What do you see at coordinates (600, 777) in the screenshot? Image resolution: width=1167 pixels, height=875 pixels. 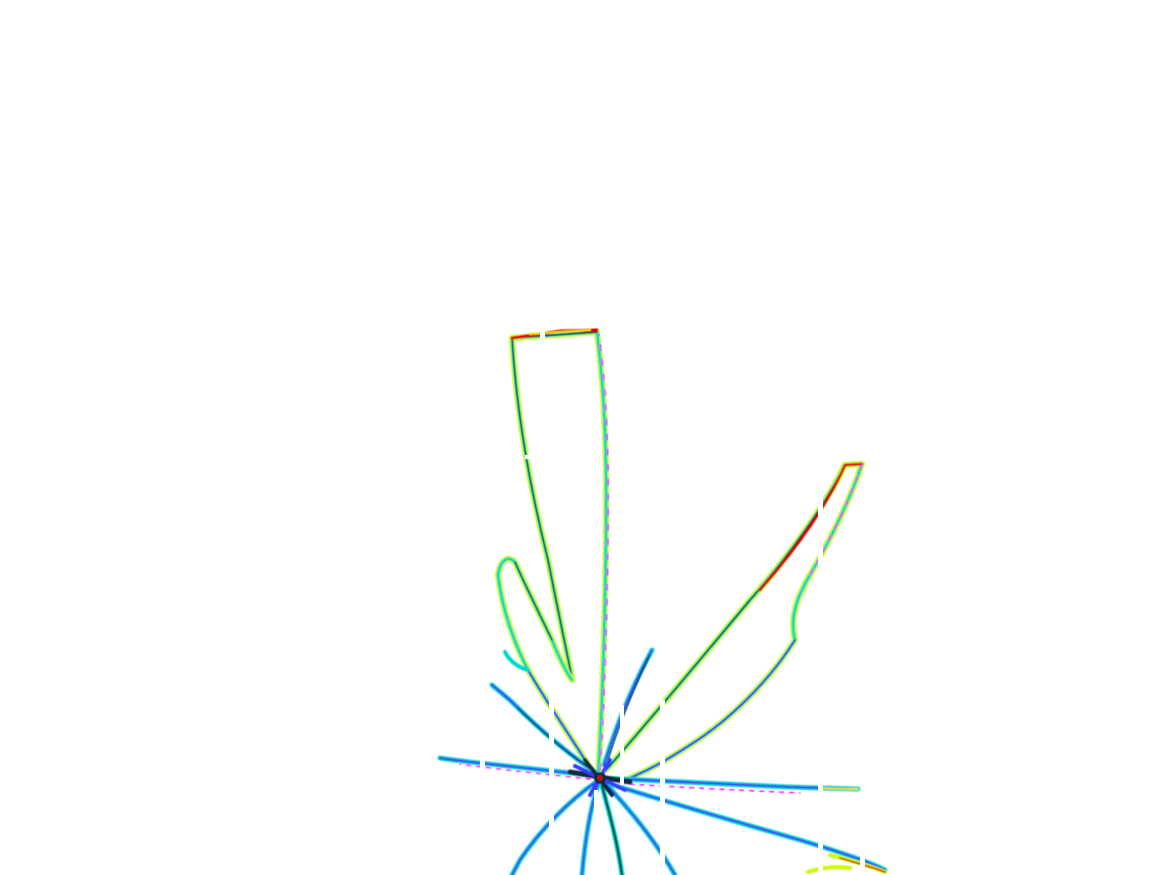 I see `plant-core` at bounding box center [600, 777].